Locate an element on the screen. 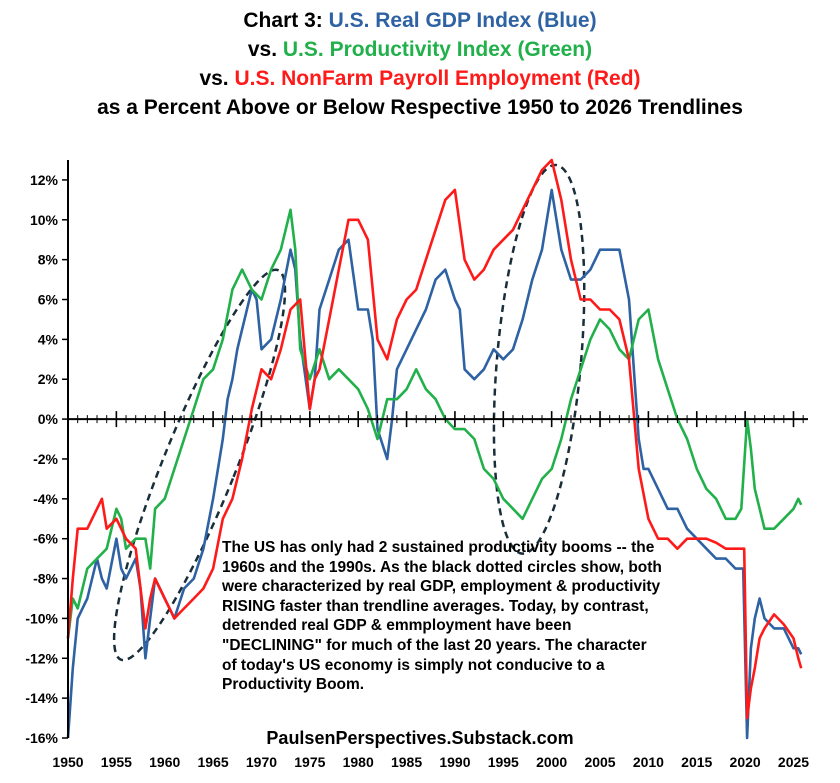 The height and width of the screenshot is (783, 840). y-tick-label: -6% is located at coordinates (45, 539).